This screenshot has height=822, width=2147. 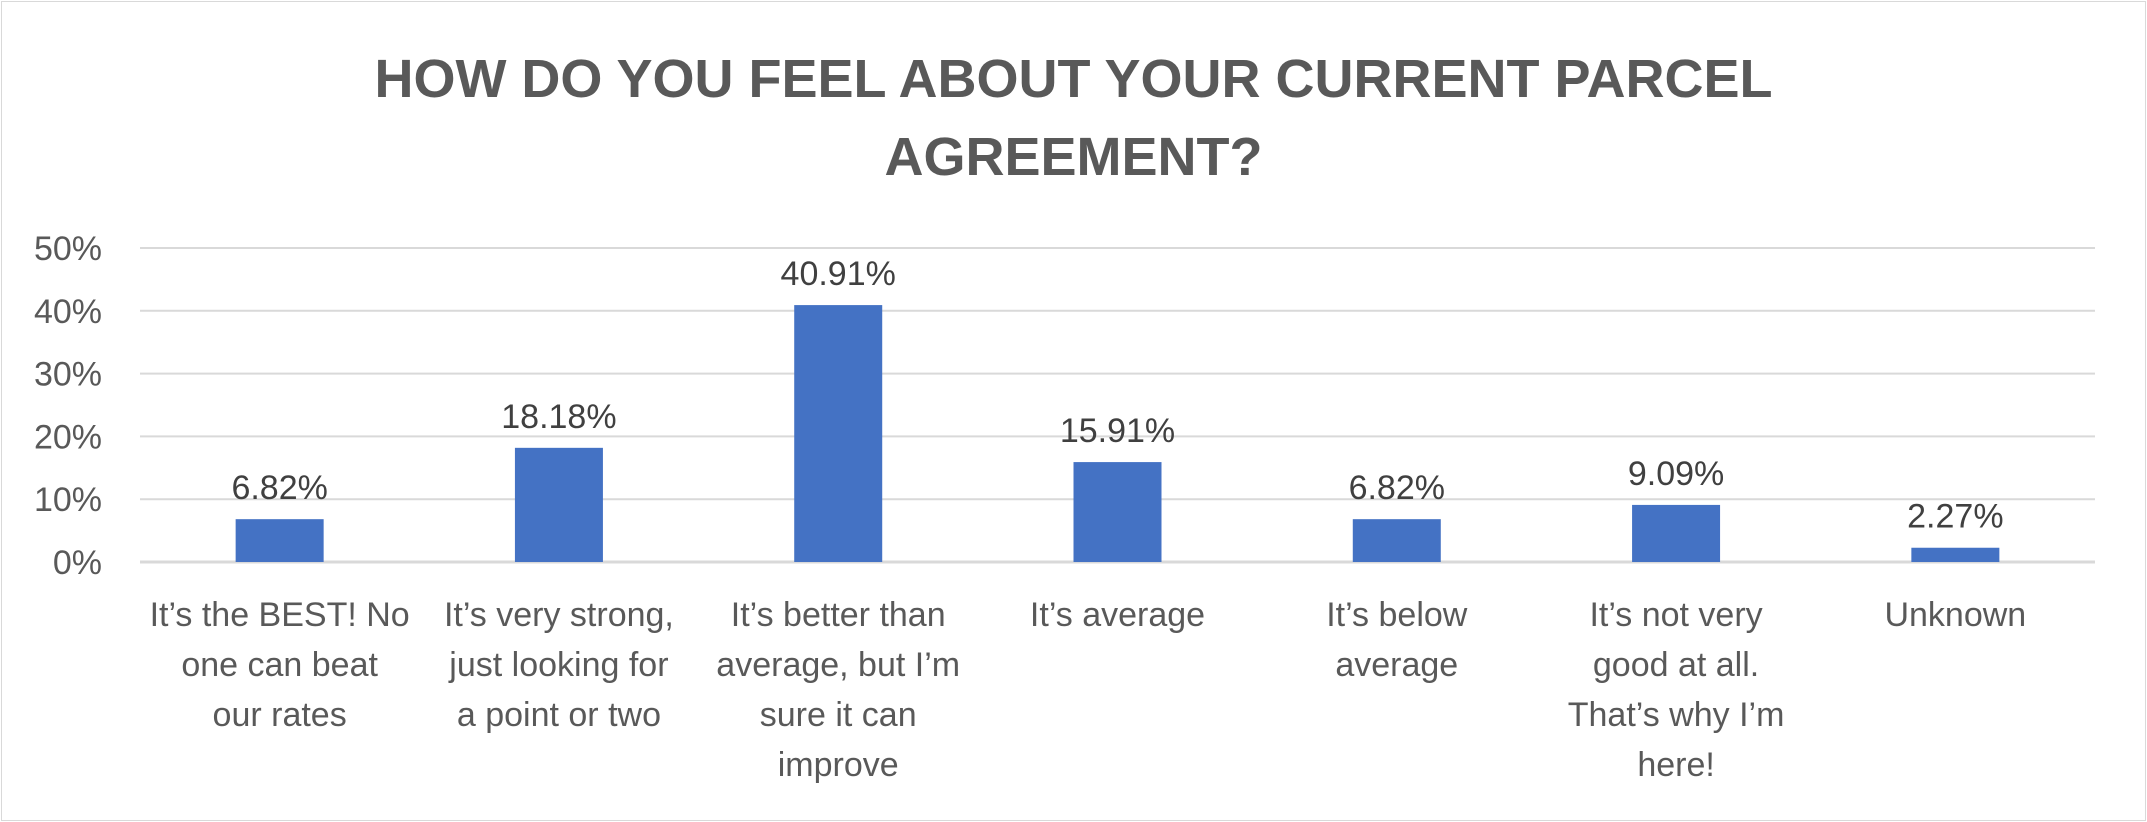 I want to click on x-tick-label: Unknown, so click(x=1955, y=615).